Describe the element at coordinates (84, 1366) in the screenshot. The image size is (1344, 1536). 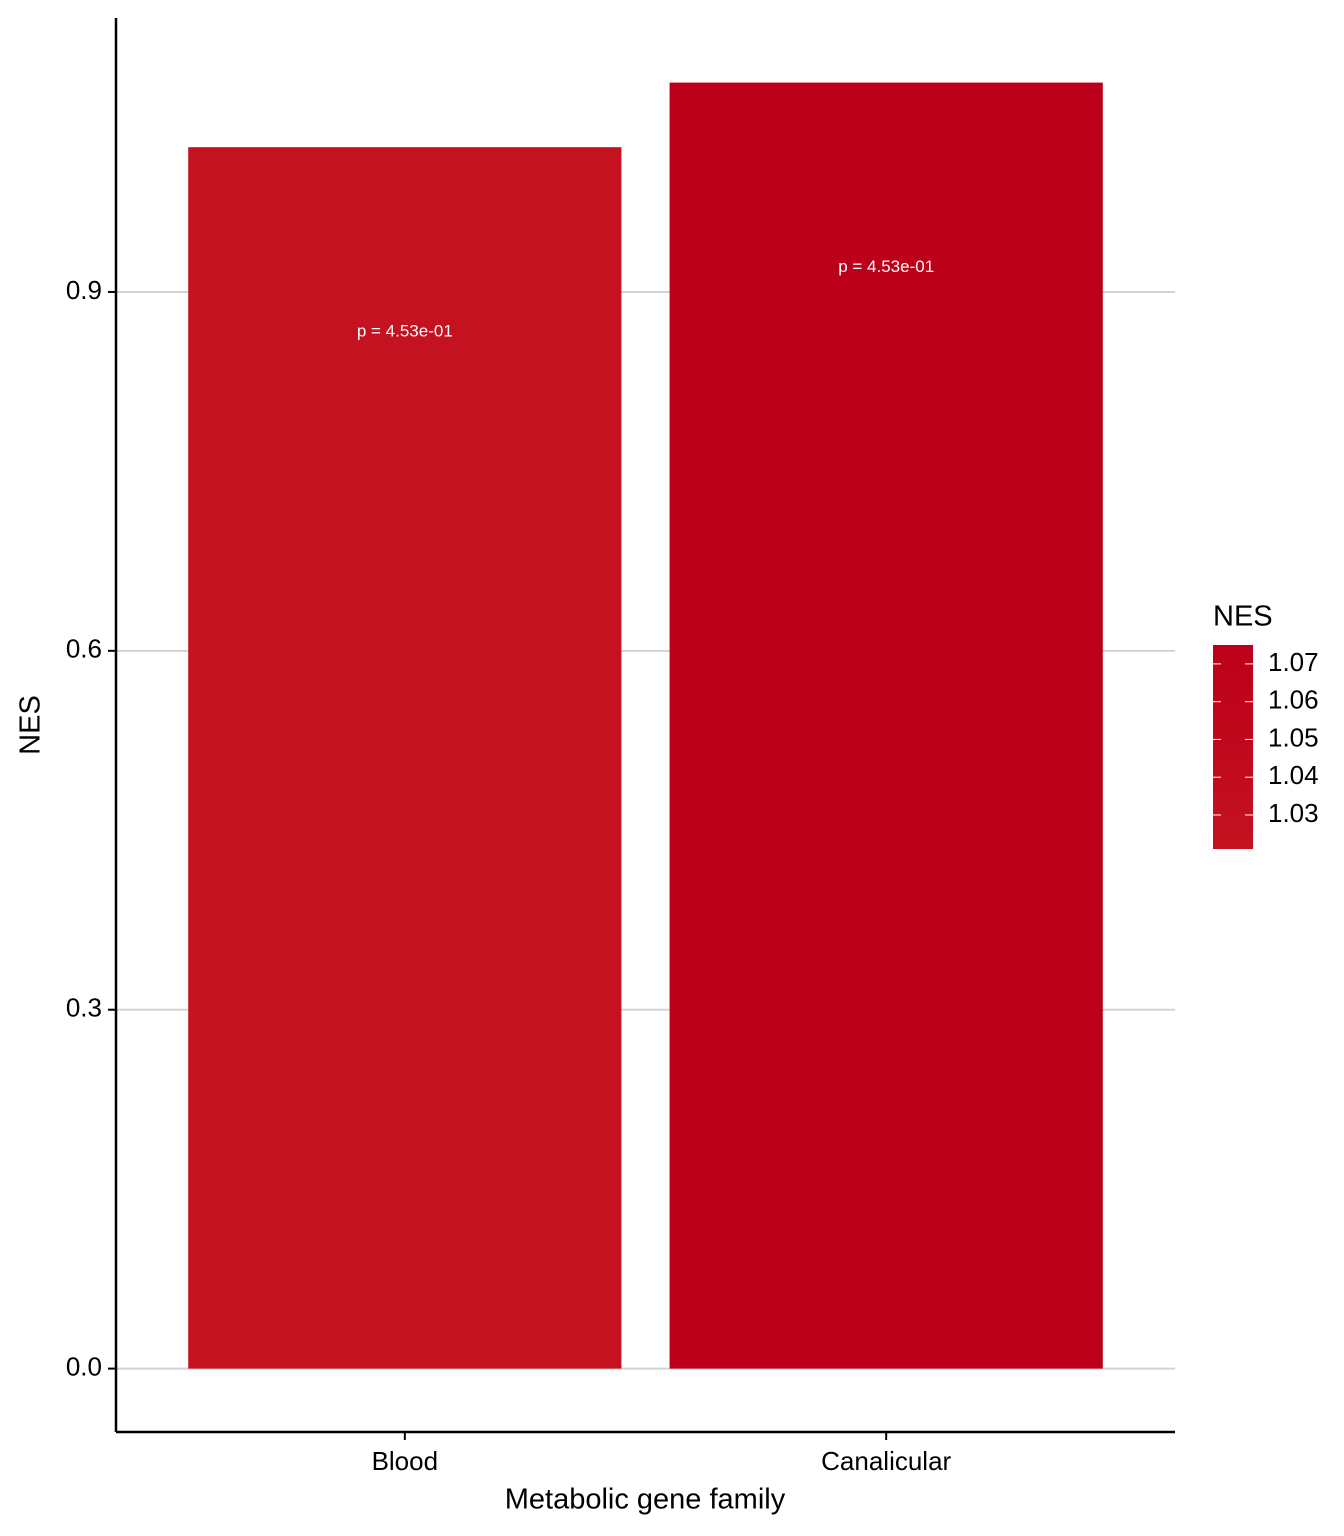
I see `y-tick-label: 0.0` at that location.